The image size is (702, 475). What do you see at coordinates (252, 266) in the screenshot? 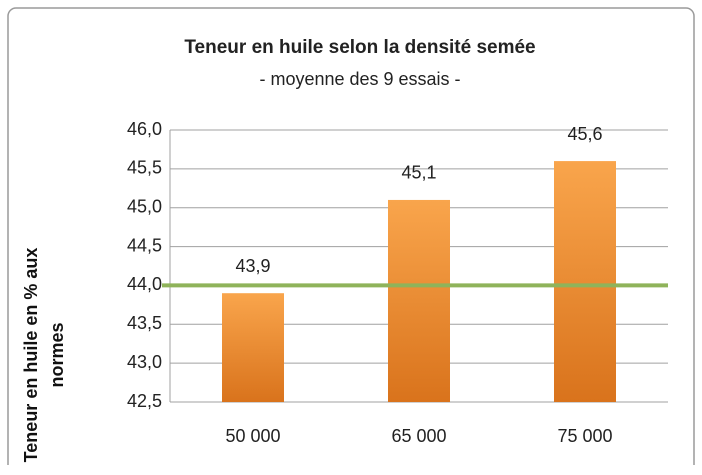
I see `value-label: 43,9` at bounding box center [252, 266].